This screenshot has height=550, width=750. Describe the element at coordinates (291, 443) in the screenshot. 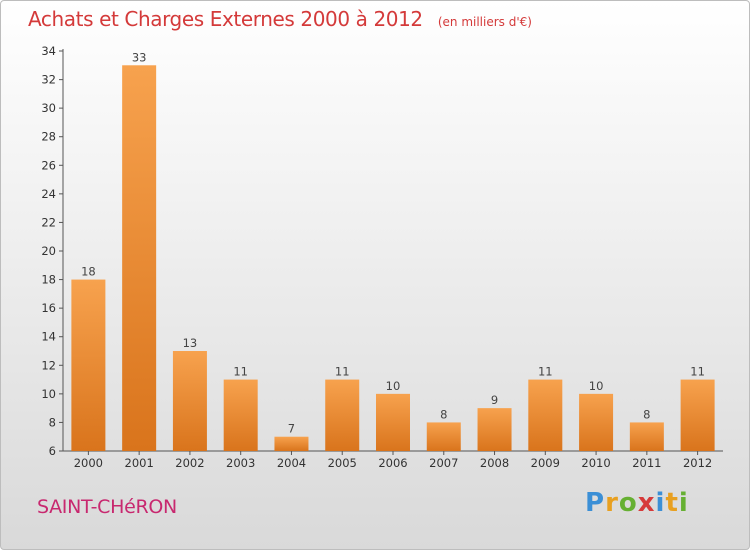

I see `bar-2004` at that location.